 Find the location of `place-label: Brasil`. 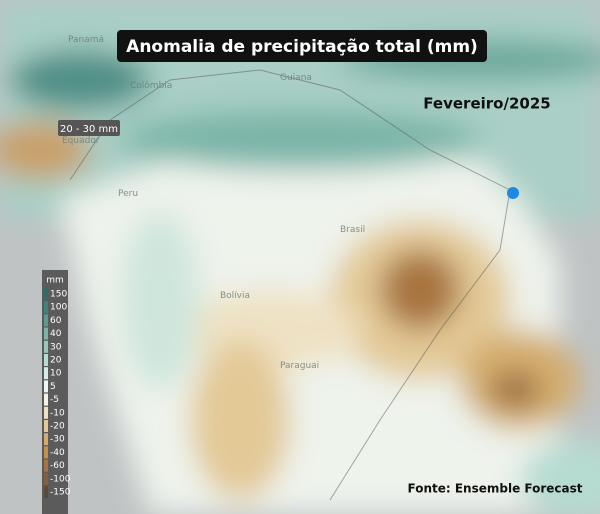

place-label: Brasil is located at coordinates (352, 230).